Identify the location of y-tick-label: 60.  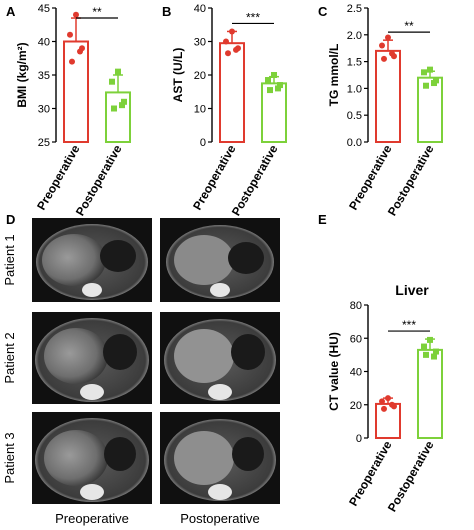
(356, 339).